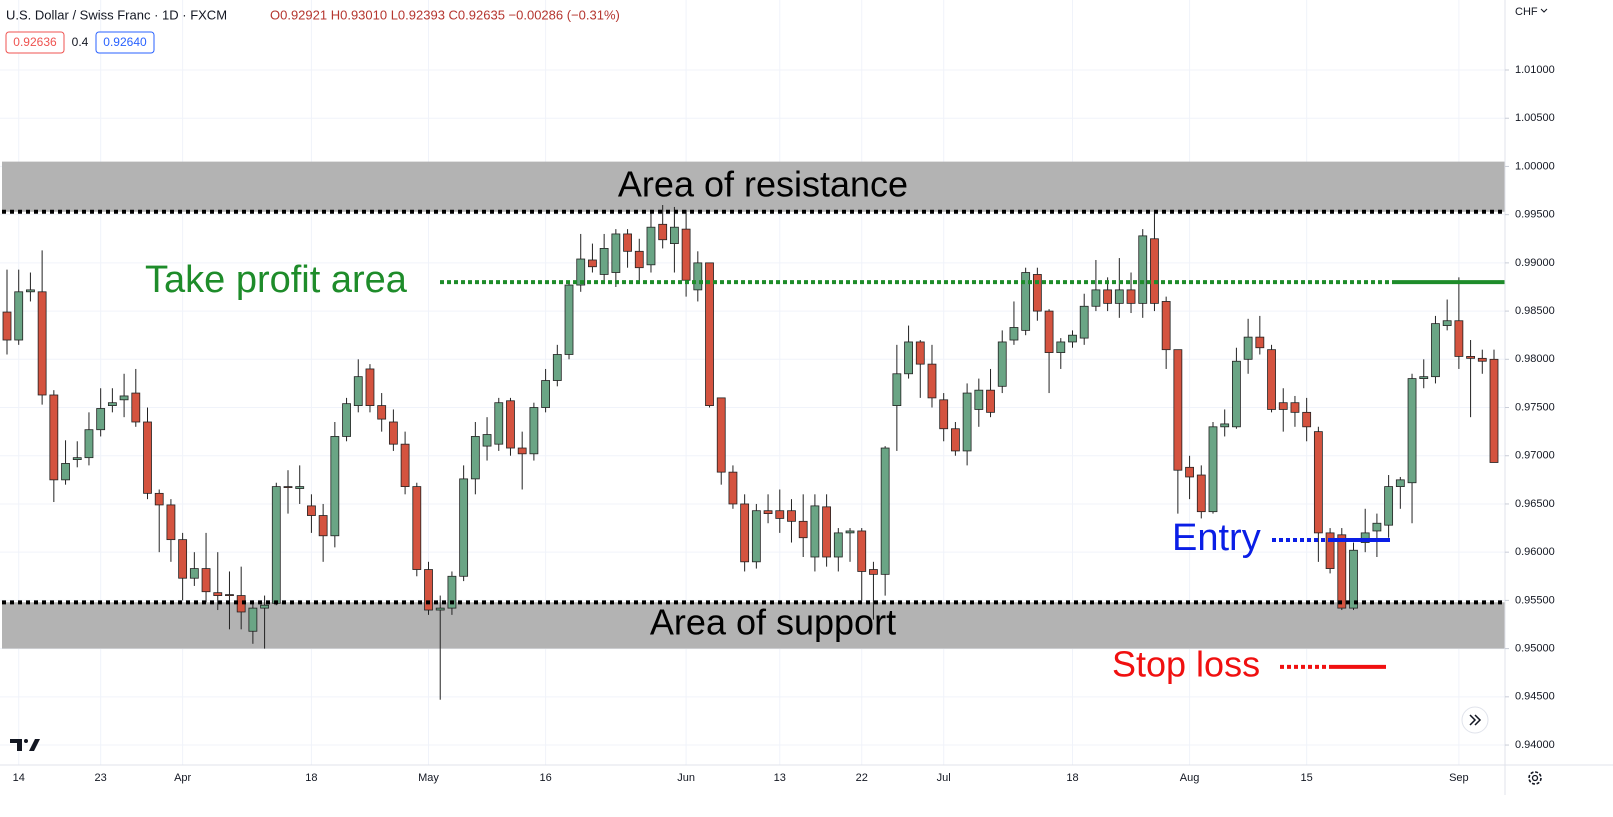  I want to click on y-tick-label: 0.94500, so click(1535, 697).